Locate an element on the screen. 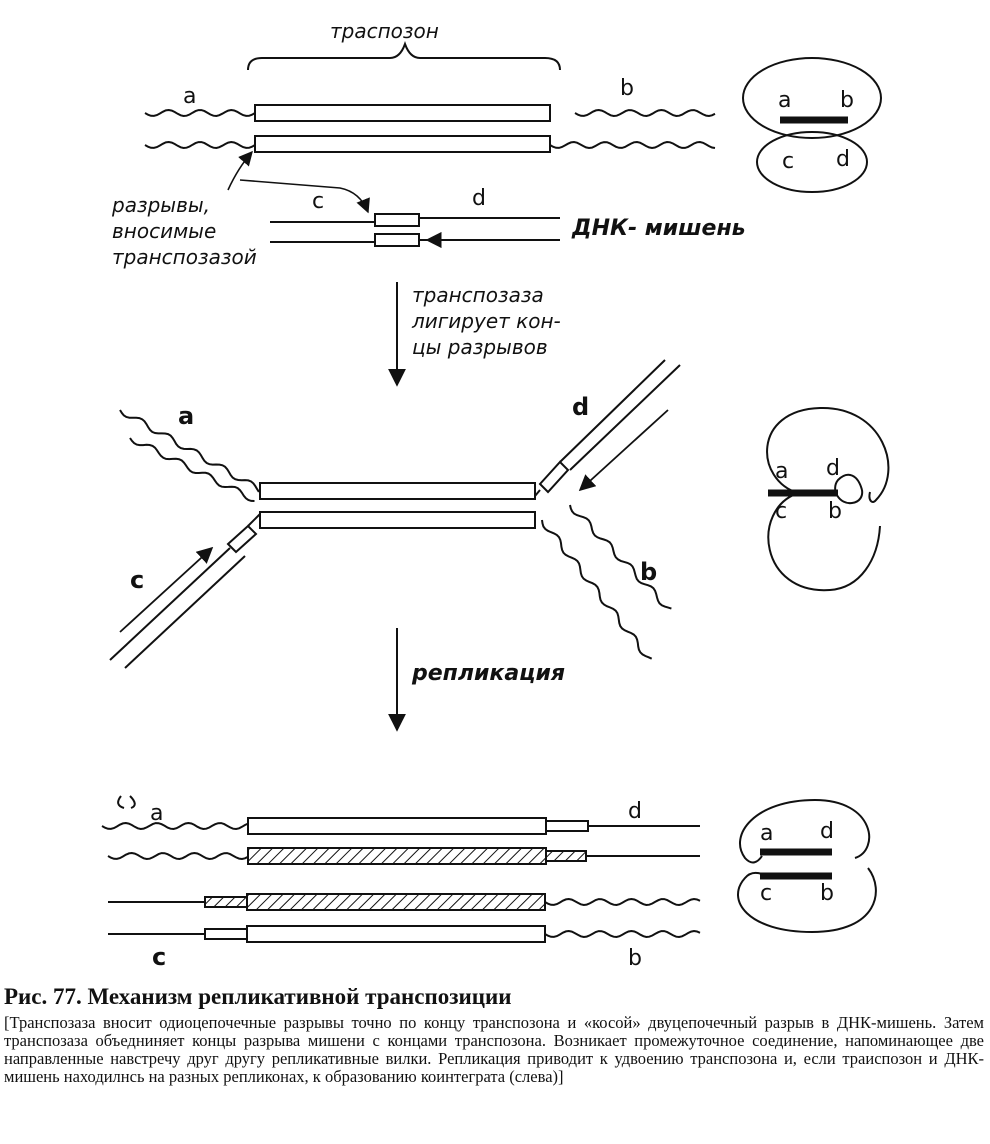  cointegrate-upper is located at coordinates (805, 831).